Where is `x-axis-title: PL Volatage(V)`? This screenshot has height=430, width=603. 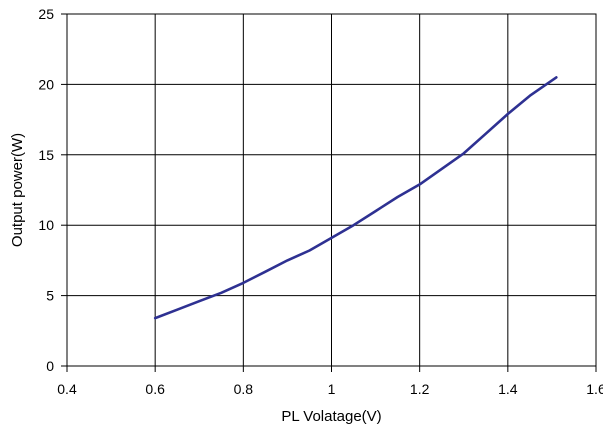
x-axis-title: PL Volatage(V) is located at coordinates (331, 416).